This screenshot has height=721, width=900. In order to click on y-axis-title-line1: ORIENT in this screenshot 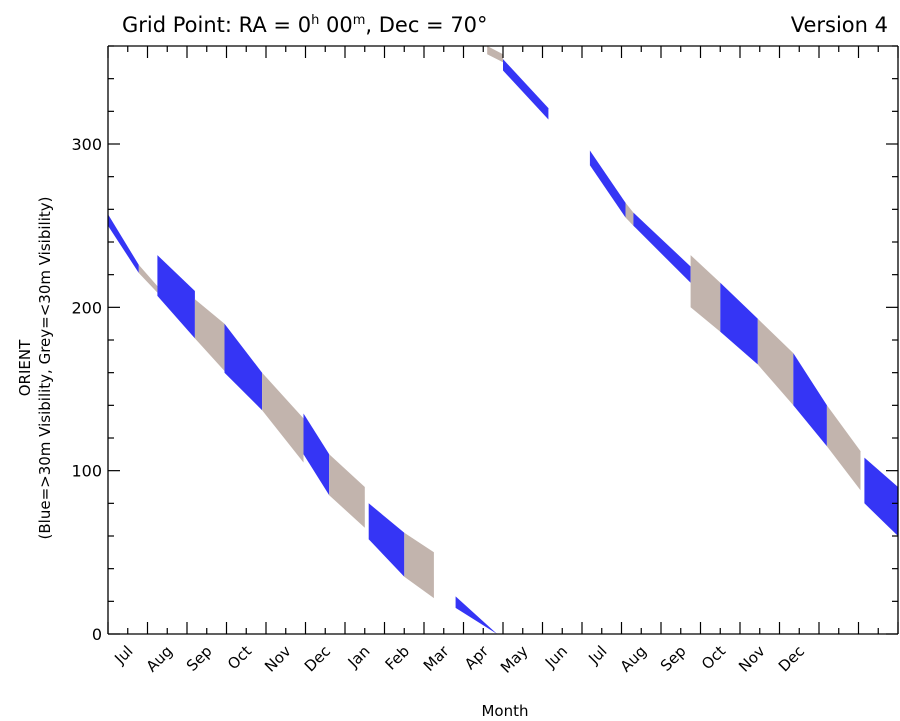, I will do `click(25, 367)`.